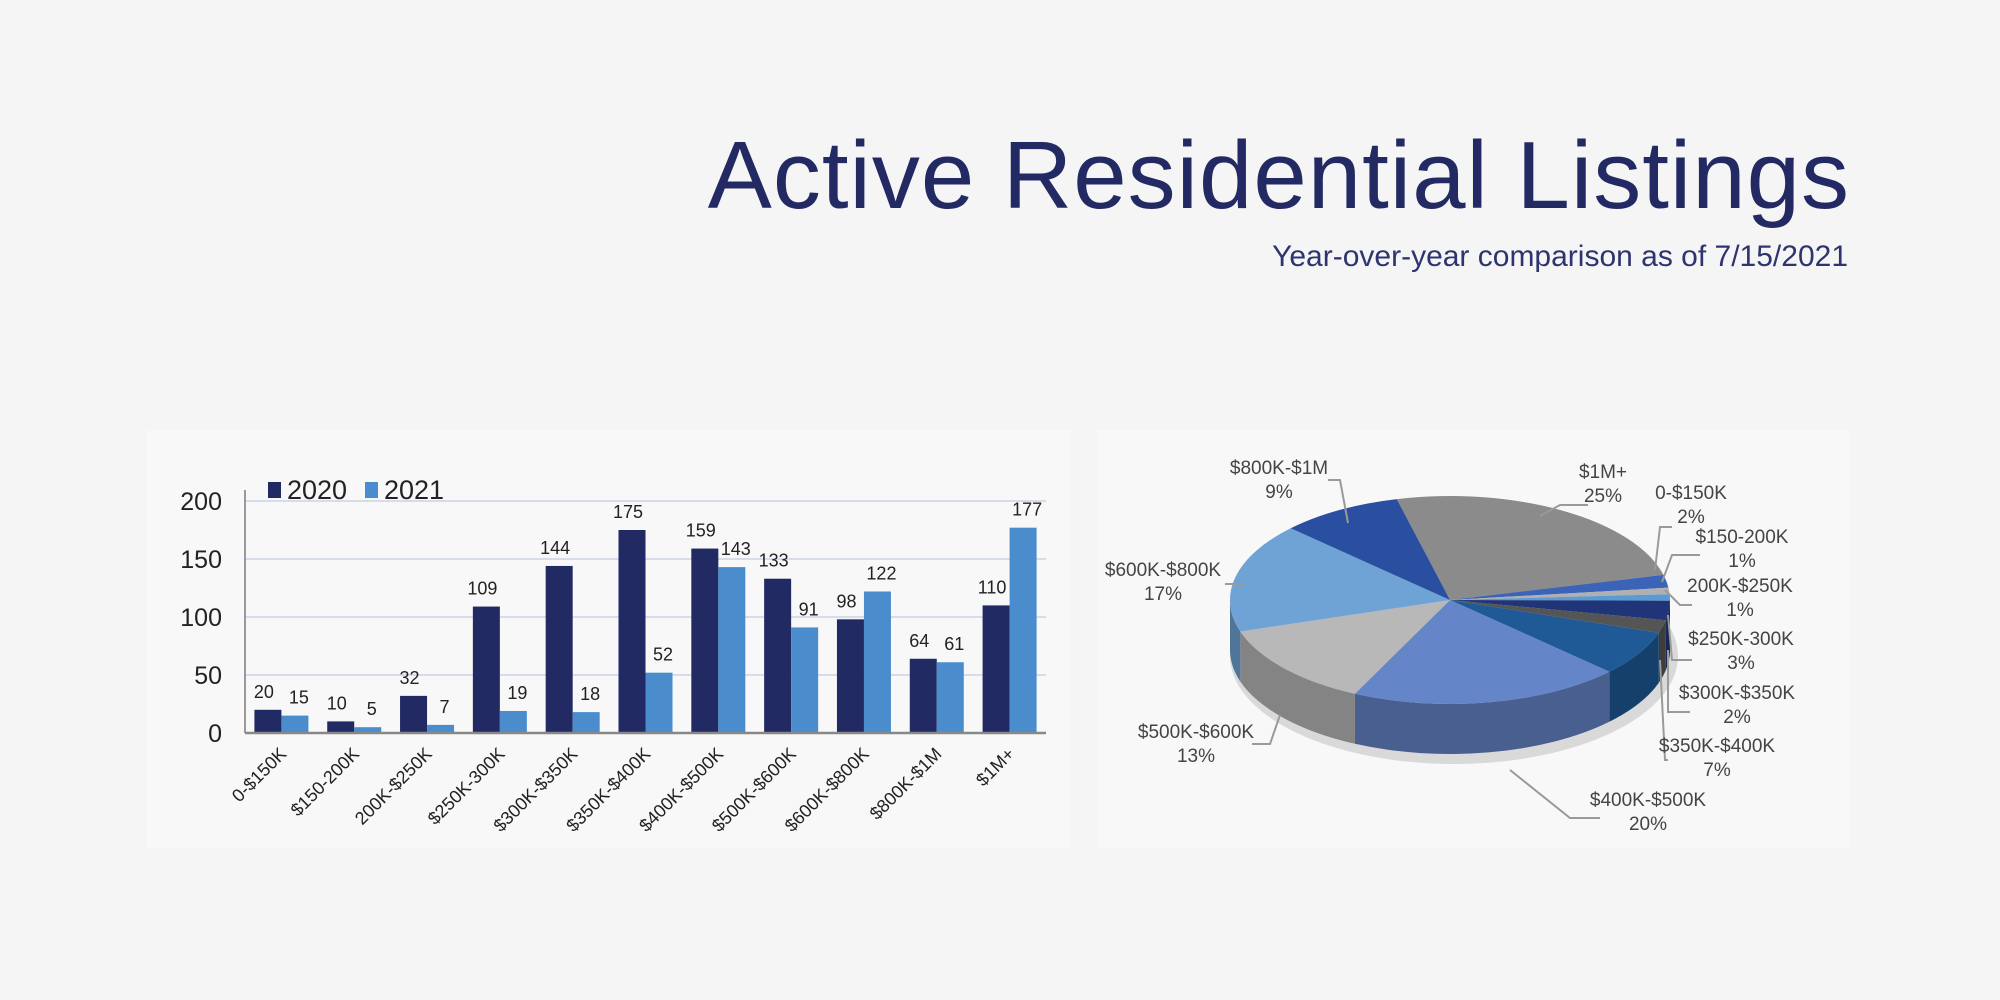 The height and width of the screenshot is (1000, 2000). What do you see at coordinates (555, 548) in the screenshot?
I see `data-label: 144` at bounding box center [555, 548].